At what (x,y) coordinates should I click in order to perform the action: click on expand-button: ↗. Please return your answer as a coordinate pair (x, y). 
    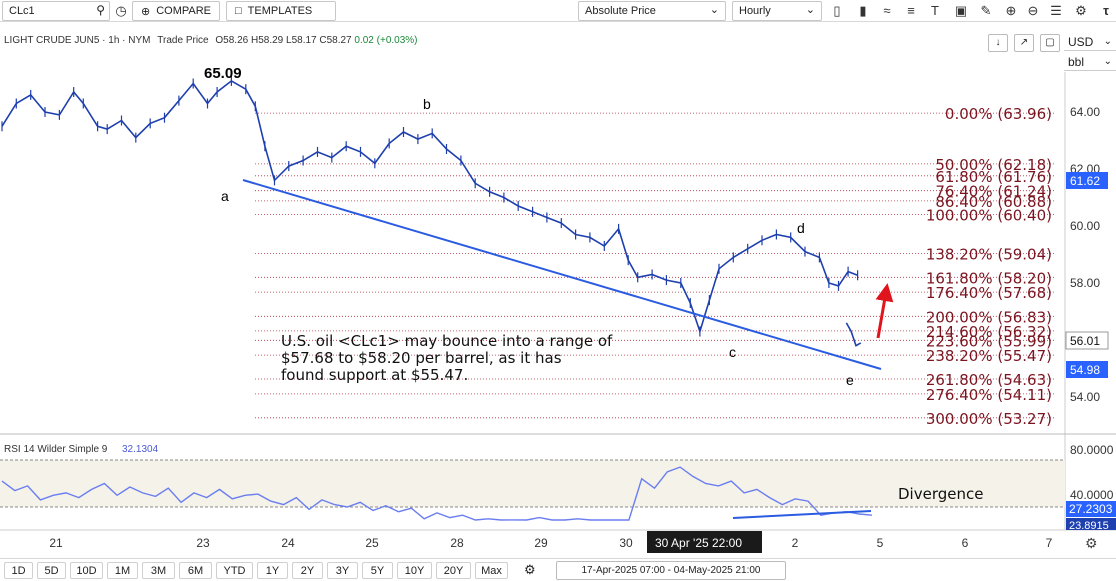
    Looking at the image, I should click on (1024, 43).